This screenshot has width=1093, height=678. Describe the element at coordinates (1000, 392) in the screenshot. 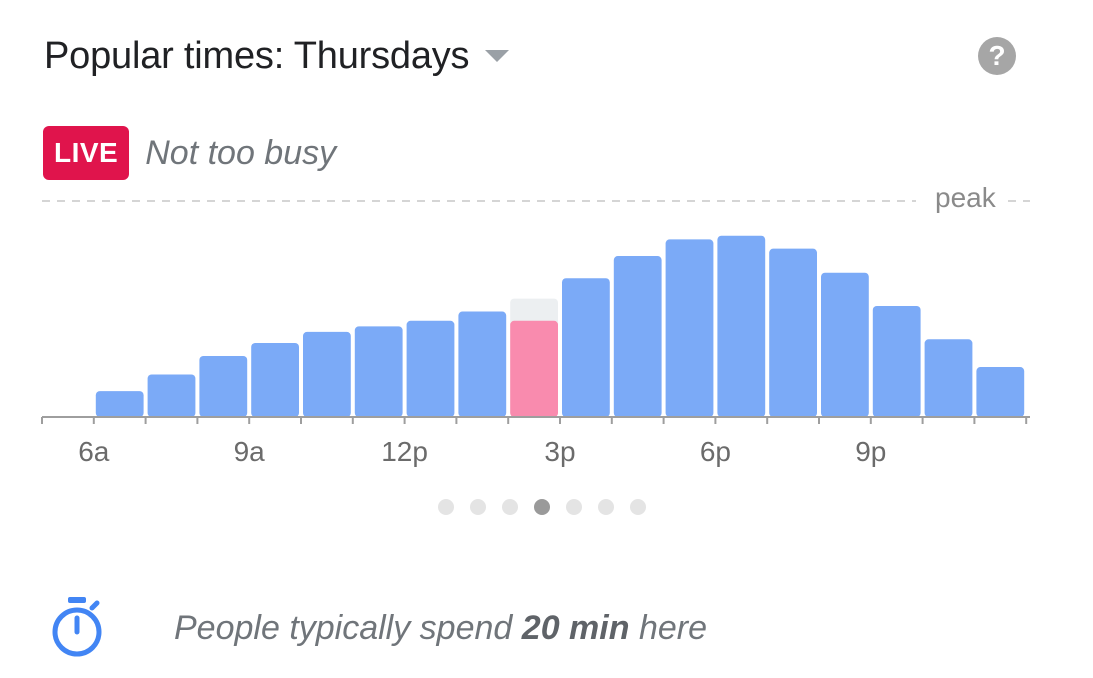

I see `bar-11p` at that location.